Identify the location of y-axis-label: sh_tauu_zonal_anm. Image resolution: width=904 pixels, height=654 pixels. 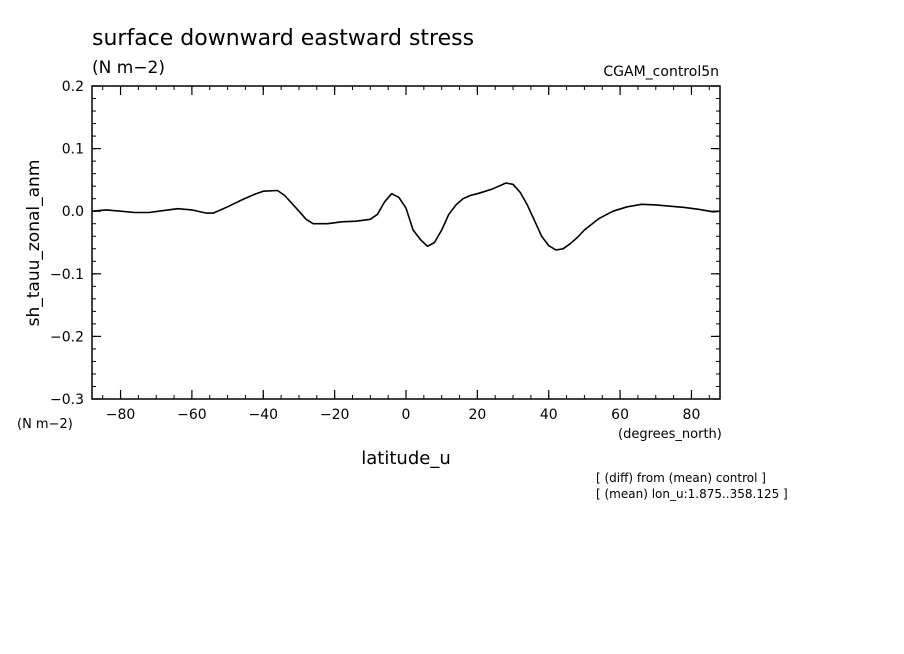
(34, 243).